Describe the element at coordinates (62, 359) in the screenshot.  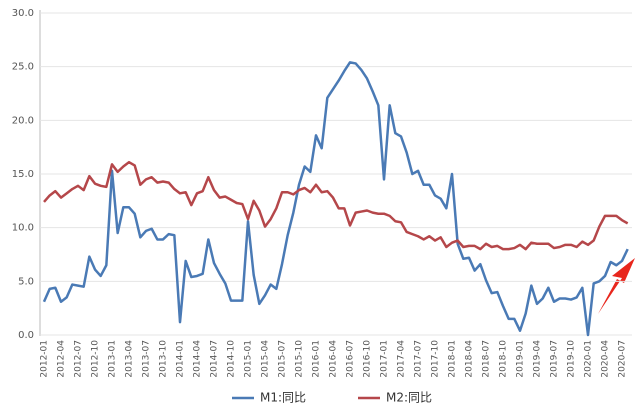
I see `x-tick-label: 2012-04` at that location.